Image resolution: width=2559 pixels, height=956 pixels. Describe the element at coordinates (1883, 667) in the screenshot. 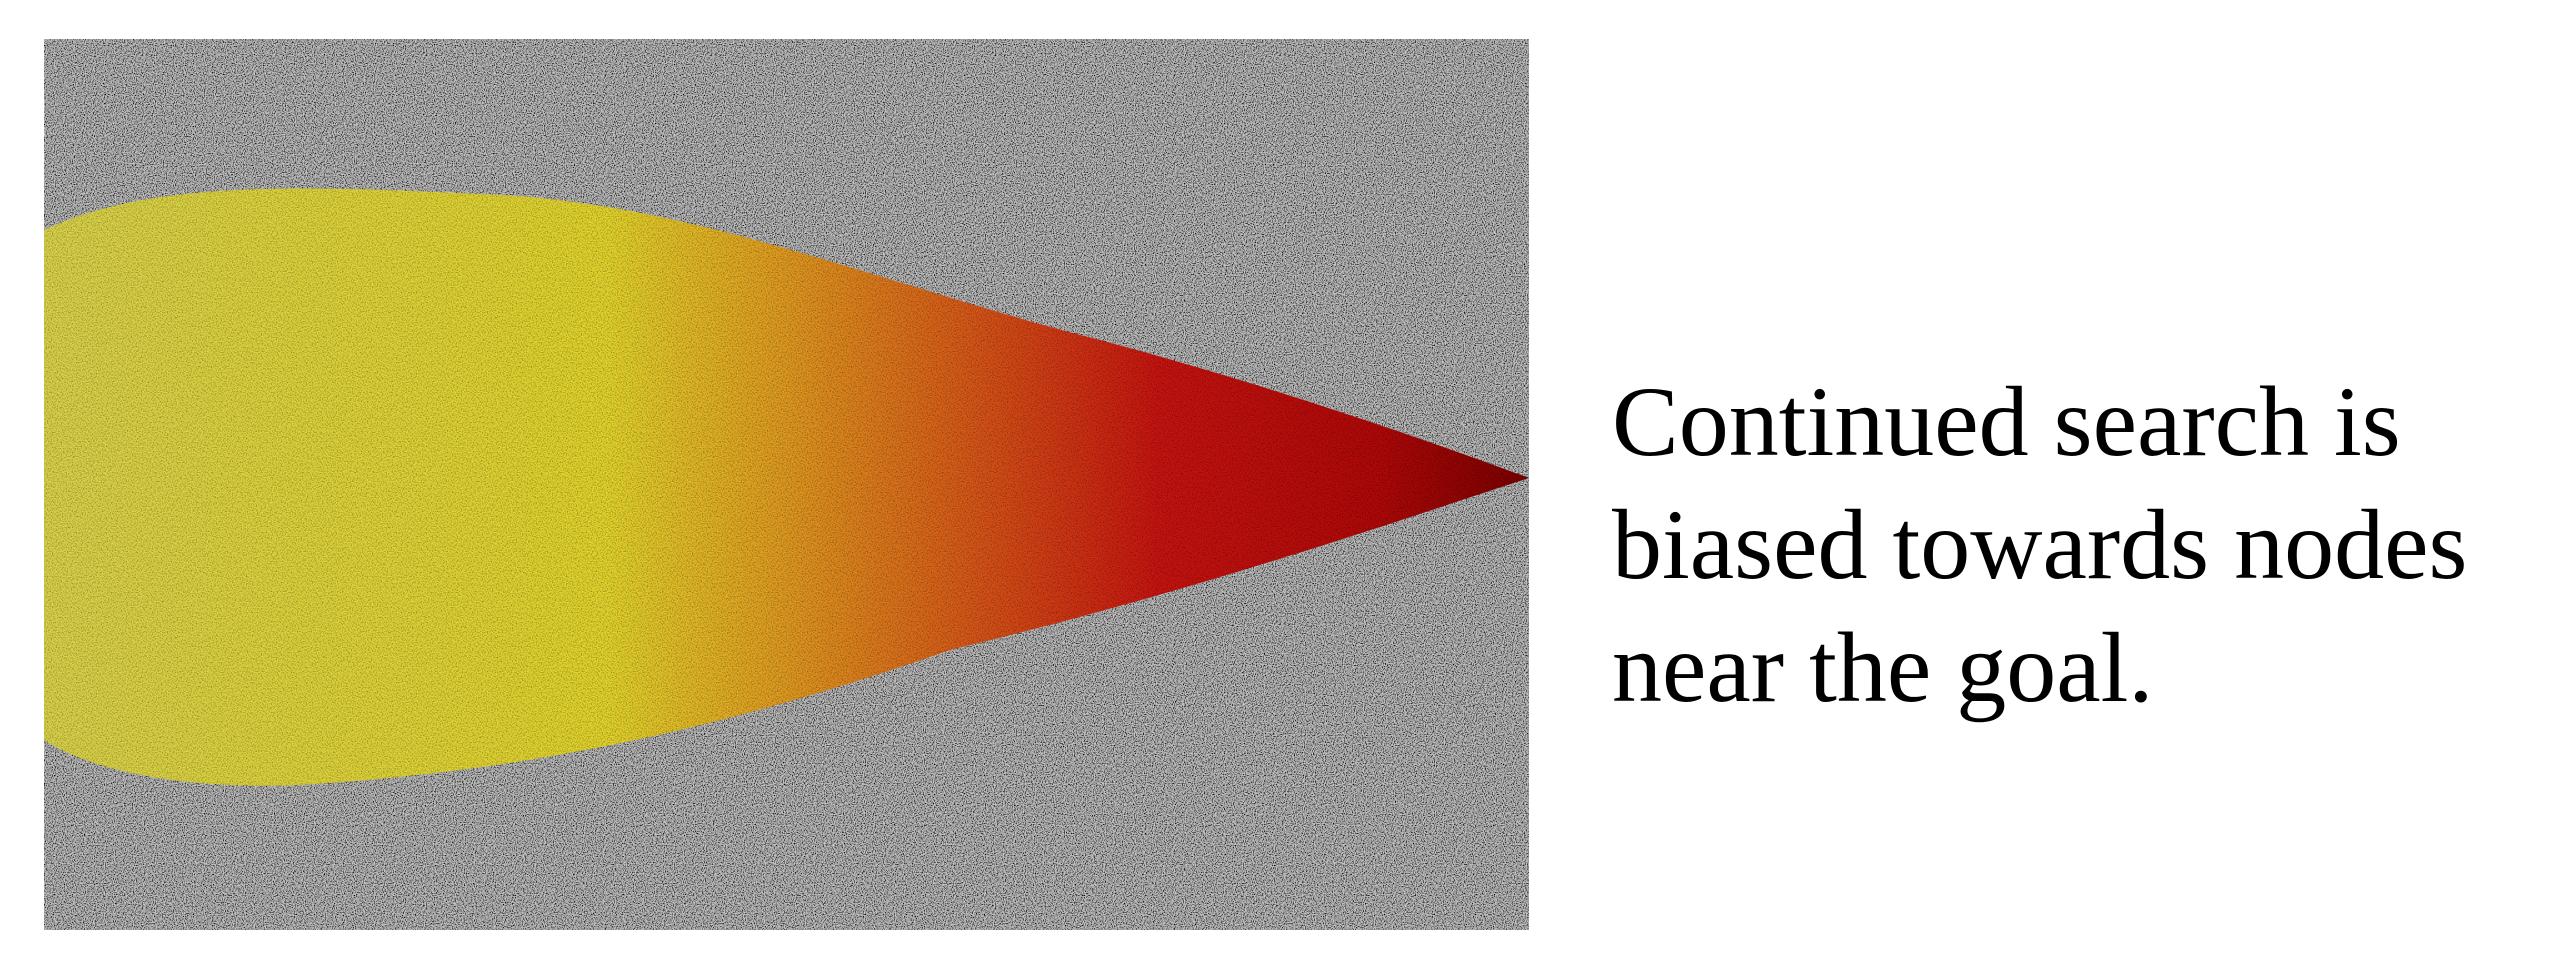

I see `caption-line: near the goal.` at that location.